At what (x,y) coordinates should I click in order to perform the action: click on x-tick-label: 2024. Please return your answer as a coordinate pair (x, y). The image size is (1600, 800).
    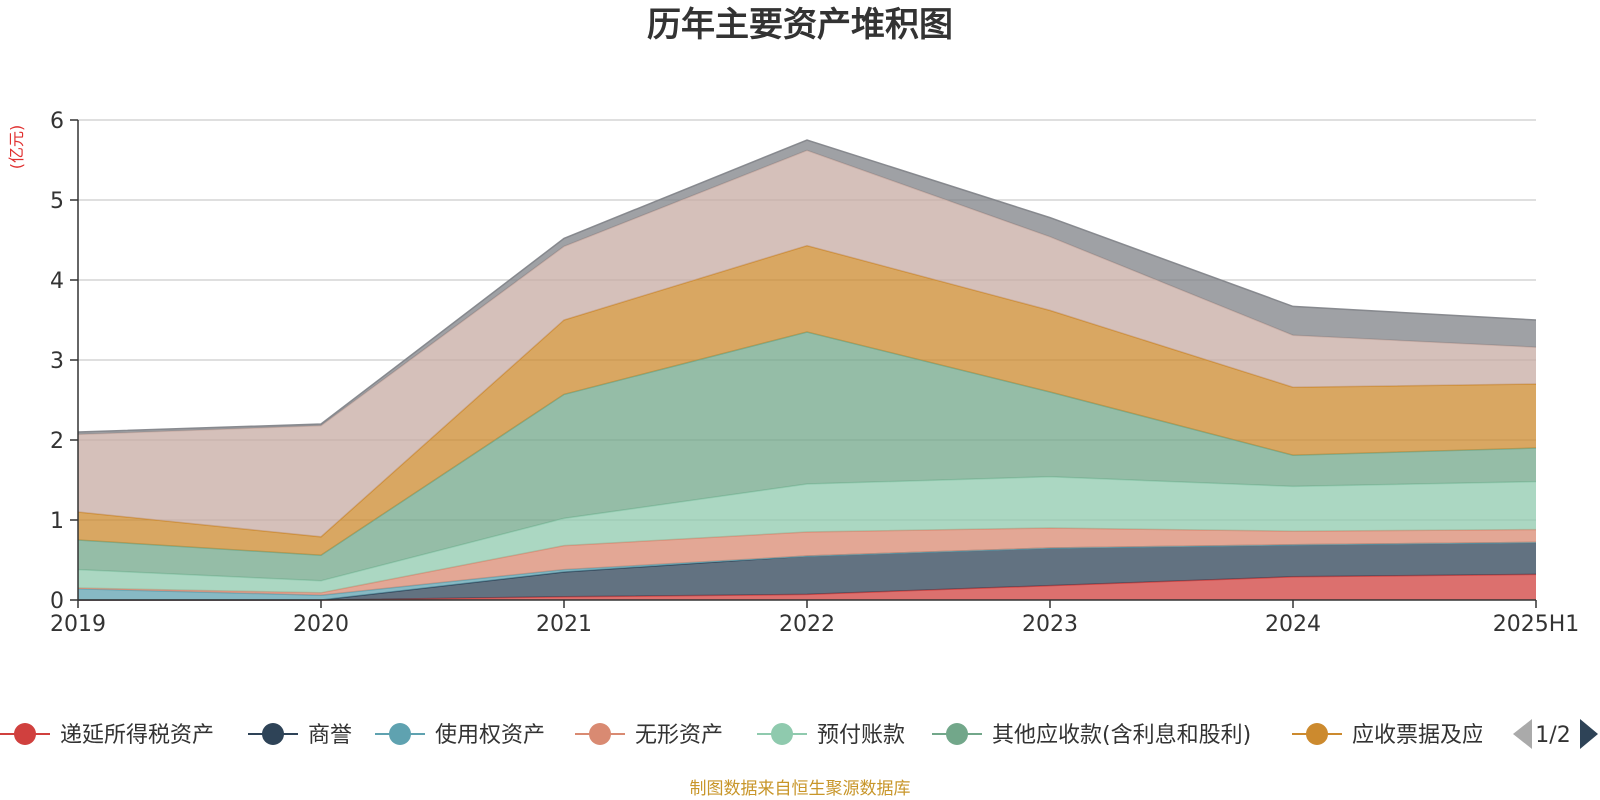
    Looking at the image, I should click on (1293, 624).